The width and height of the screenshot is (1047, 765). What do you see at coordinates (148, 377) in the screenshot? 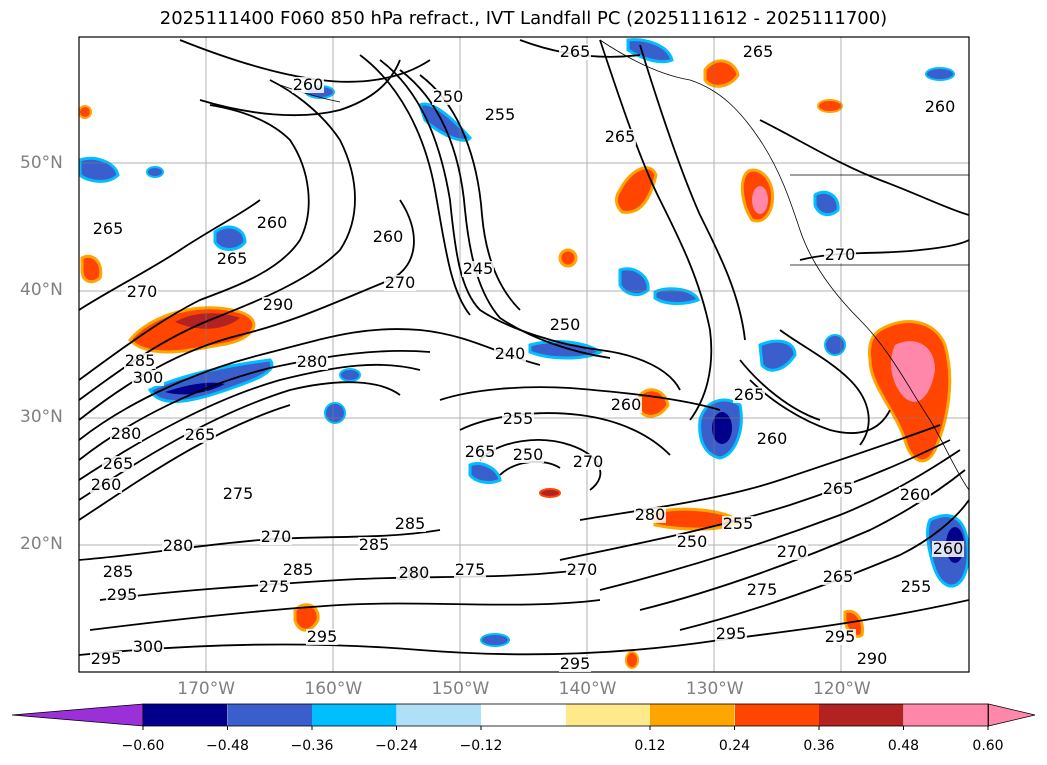
I see `contour-value-label: 300` at bounding box center [148, 377].